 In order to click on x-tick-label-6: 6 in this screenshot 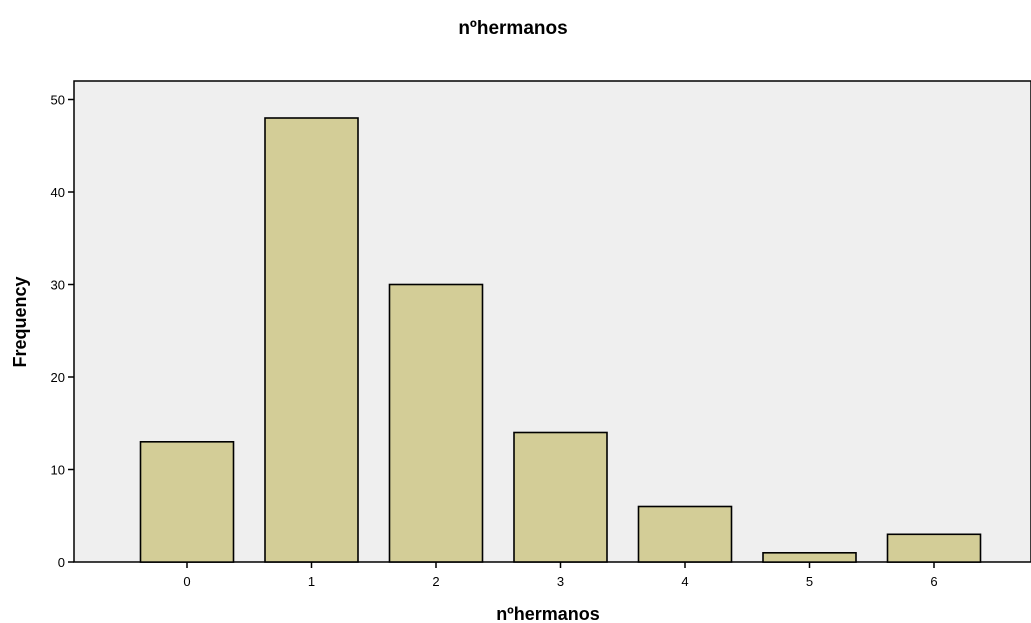, I will do `click(933, 581)`.